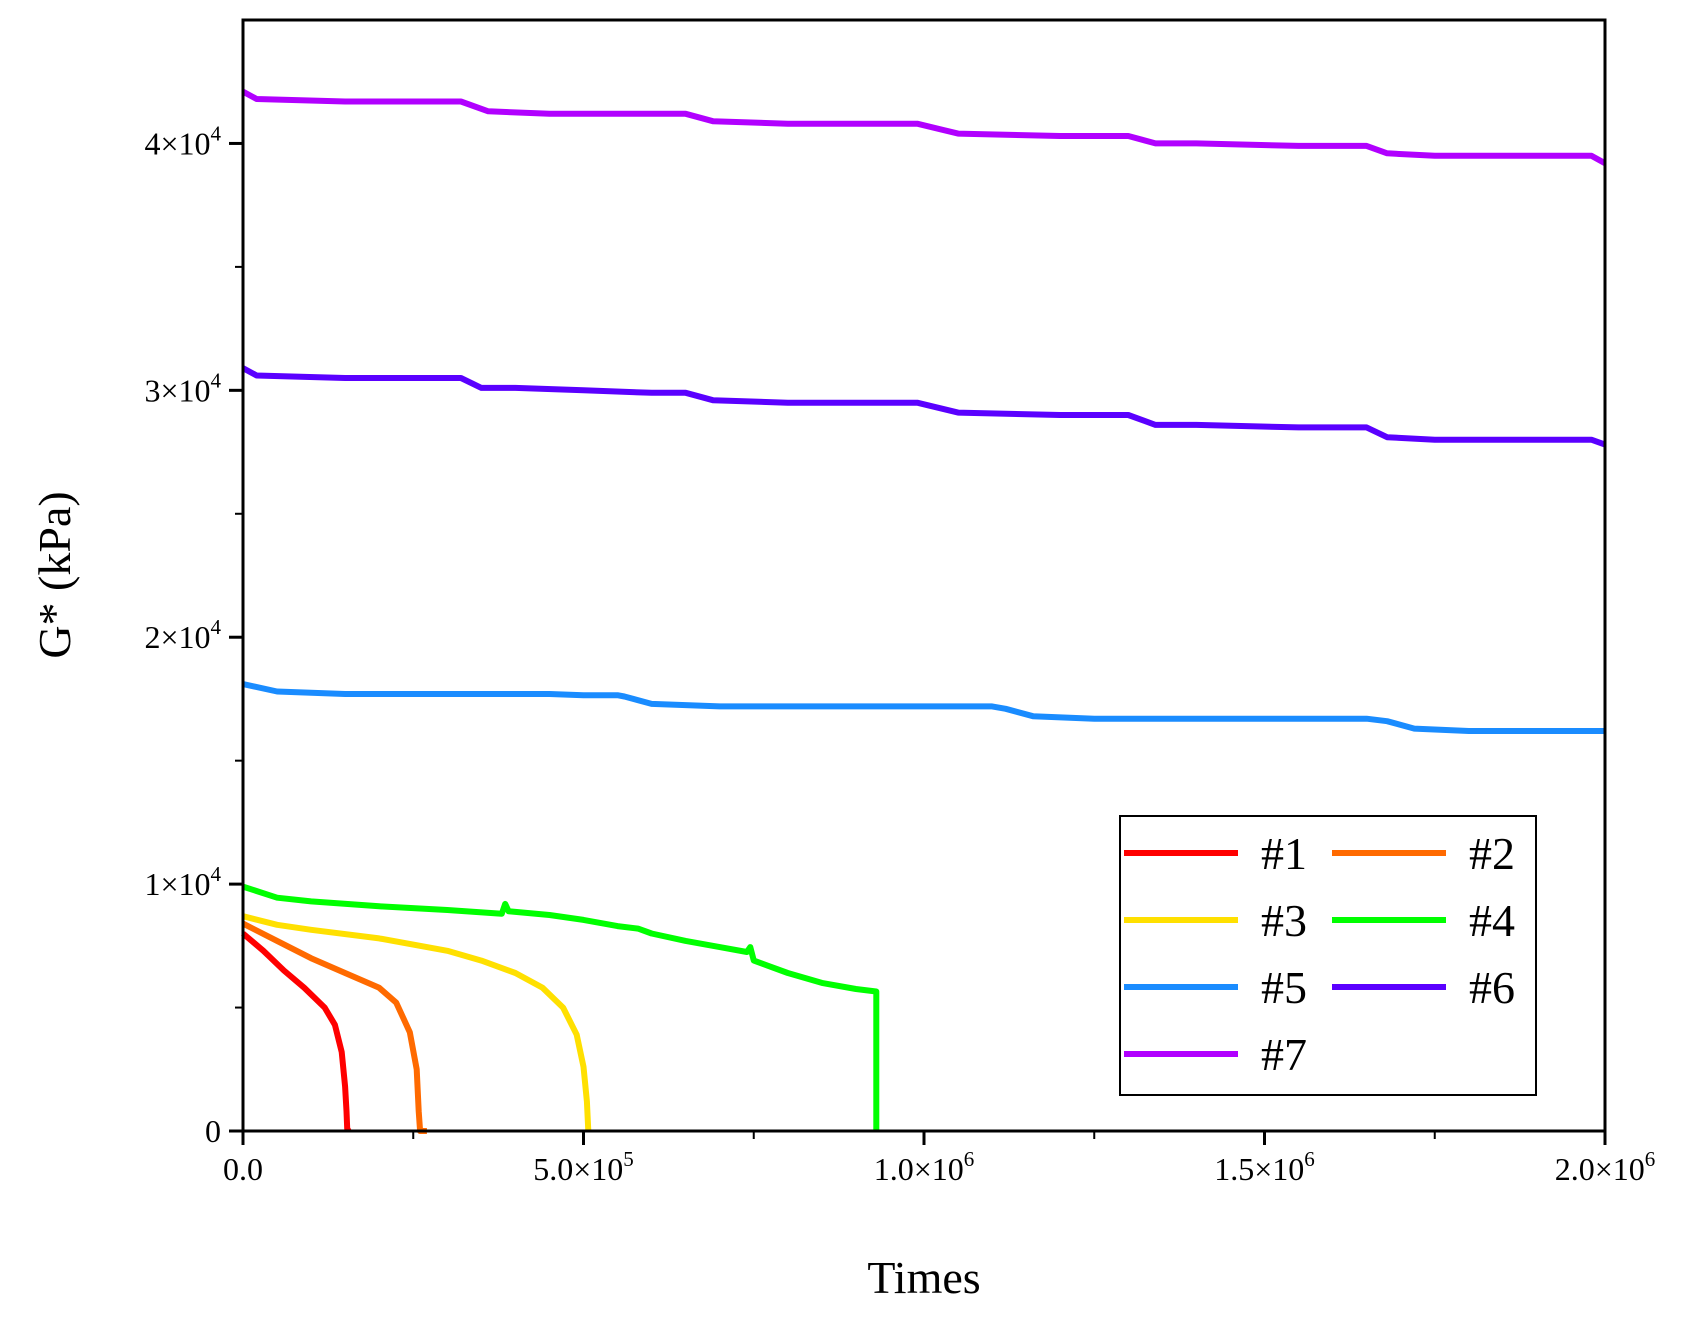 Image resolution: width=1687 pixels, height=1319 pixels. I want to click on legend-label-6: #6, so click(1492, 987).